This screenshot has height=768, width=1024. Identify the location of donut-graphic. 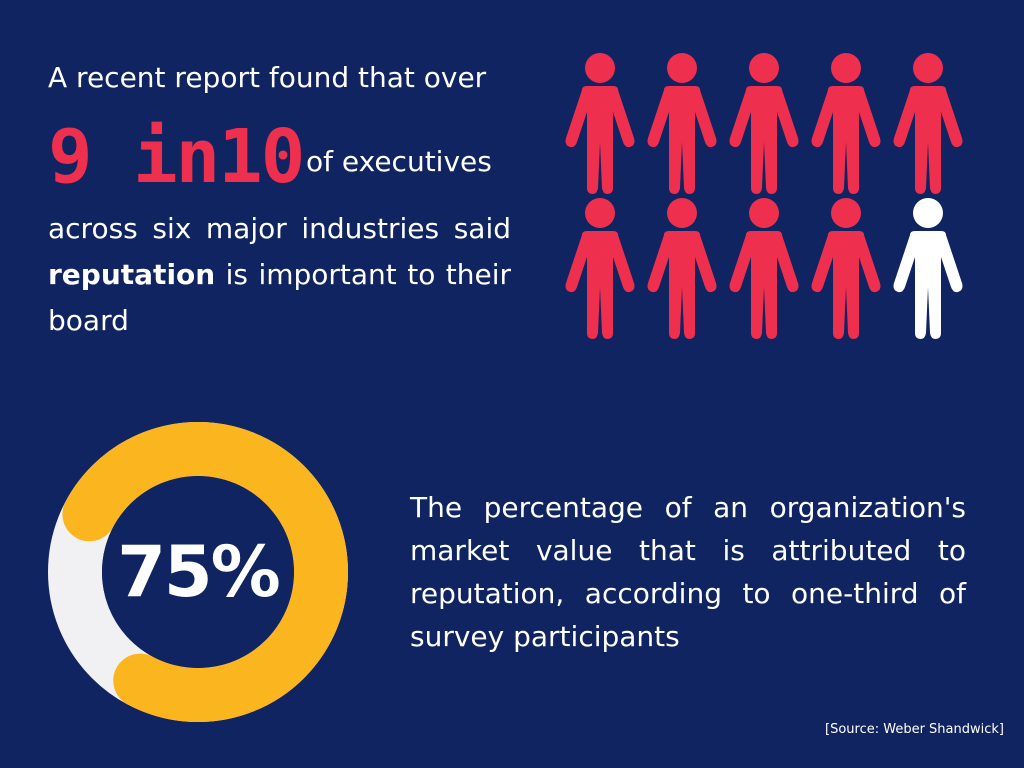
(198, 572).